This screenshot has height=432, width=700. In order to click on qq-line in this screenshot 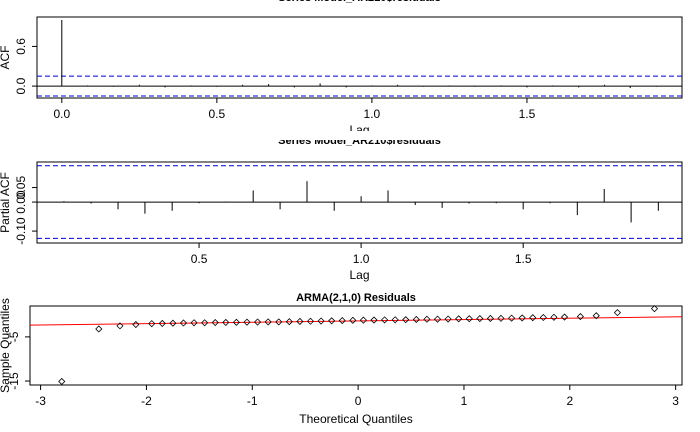, I will do `click(356, 321)`.